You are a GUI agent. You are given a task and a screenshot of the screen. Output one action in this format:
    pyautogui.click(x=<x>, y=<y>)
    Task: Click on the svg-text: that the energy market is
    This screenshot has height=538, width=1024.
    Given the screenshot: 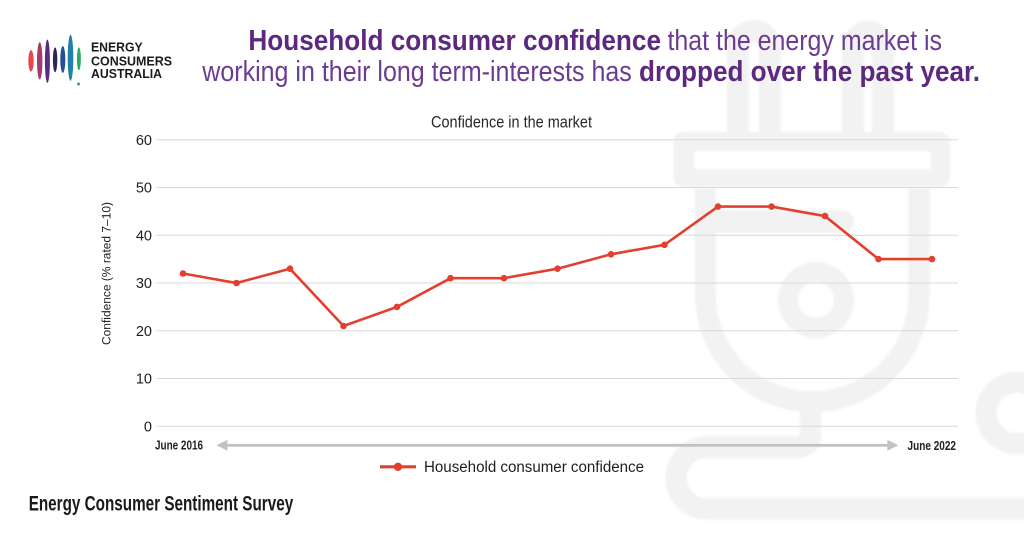 What is the action you would take?
    pyautogui.click(x=805, y=41)
    